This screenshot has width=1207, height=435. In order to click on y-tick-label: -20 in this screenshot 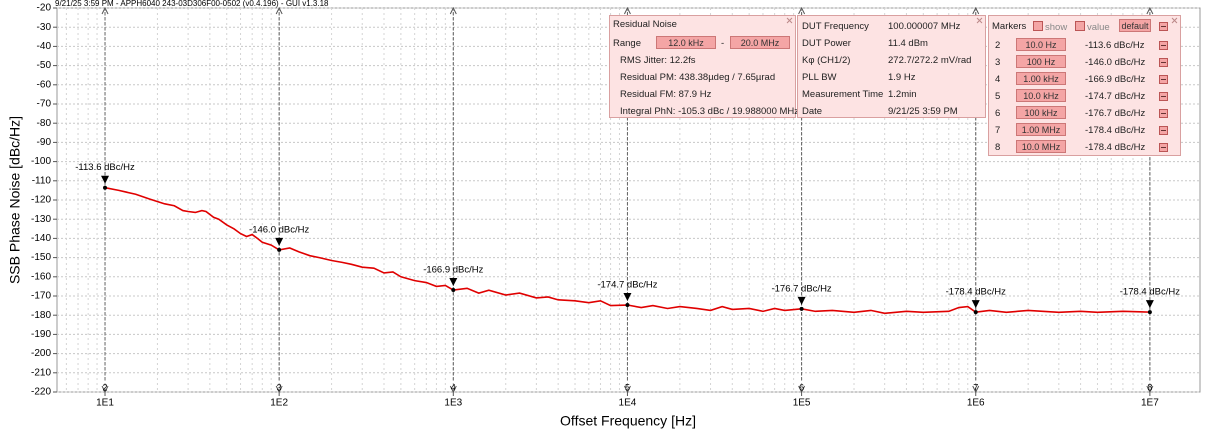, I will do `click(44, 8)`.